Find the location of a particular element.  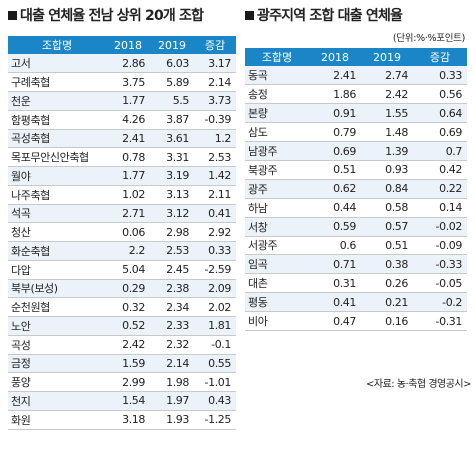

table-row: 본량 0.91 1.55 0.64 is located at coordinates (356, 113).